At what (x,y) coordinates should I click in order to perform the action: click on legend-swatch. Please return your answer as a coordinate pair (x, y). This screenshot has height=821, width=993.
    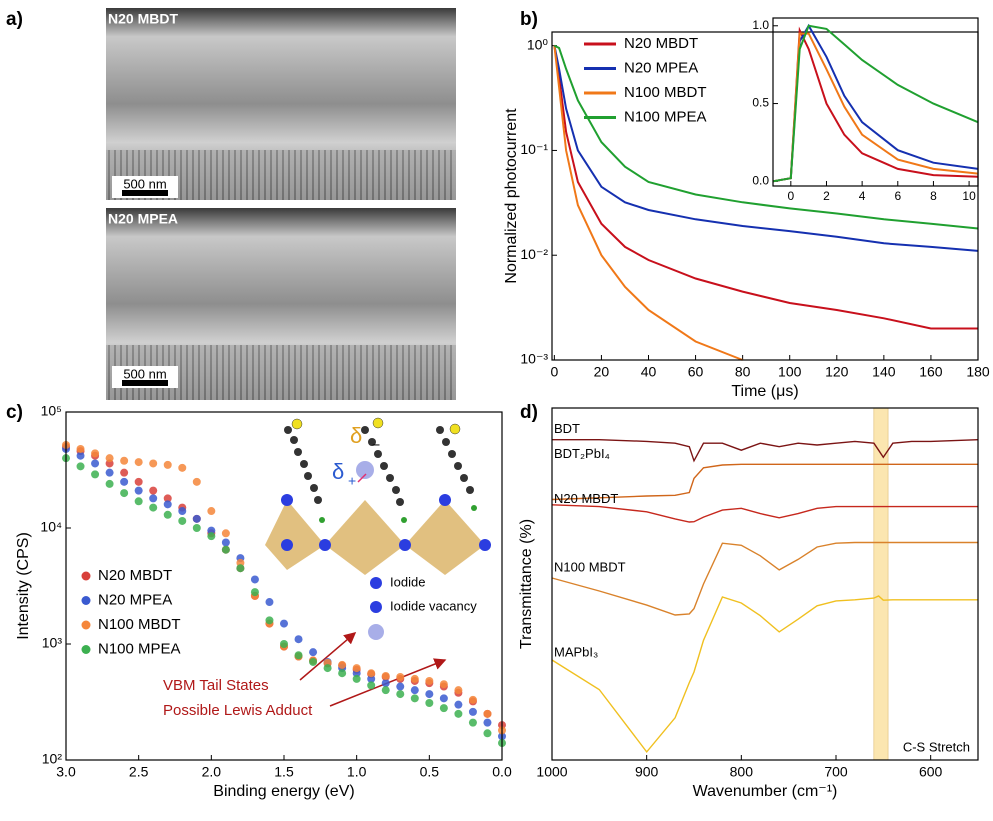
    Looking at the image, I should click on (86, 625).